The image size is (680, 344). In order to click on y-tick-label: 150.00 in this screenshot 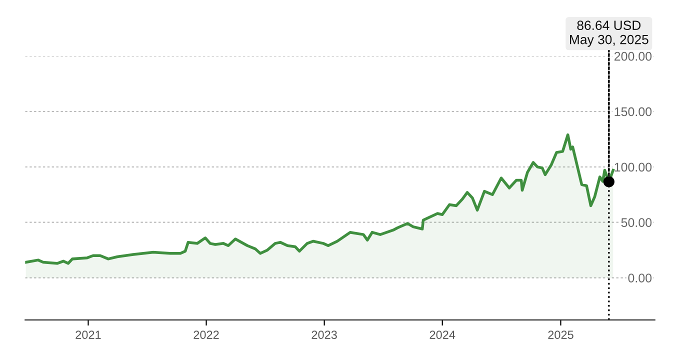, I will do `click(633, 111)`.